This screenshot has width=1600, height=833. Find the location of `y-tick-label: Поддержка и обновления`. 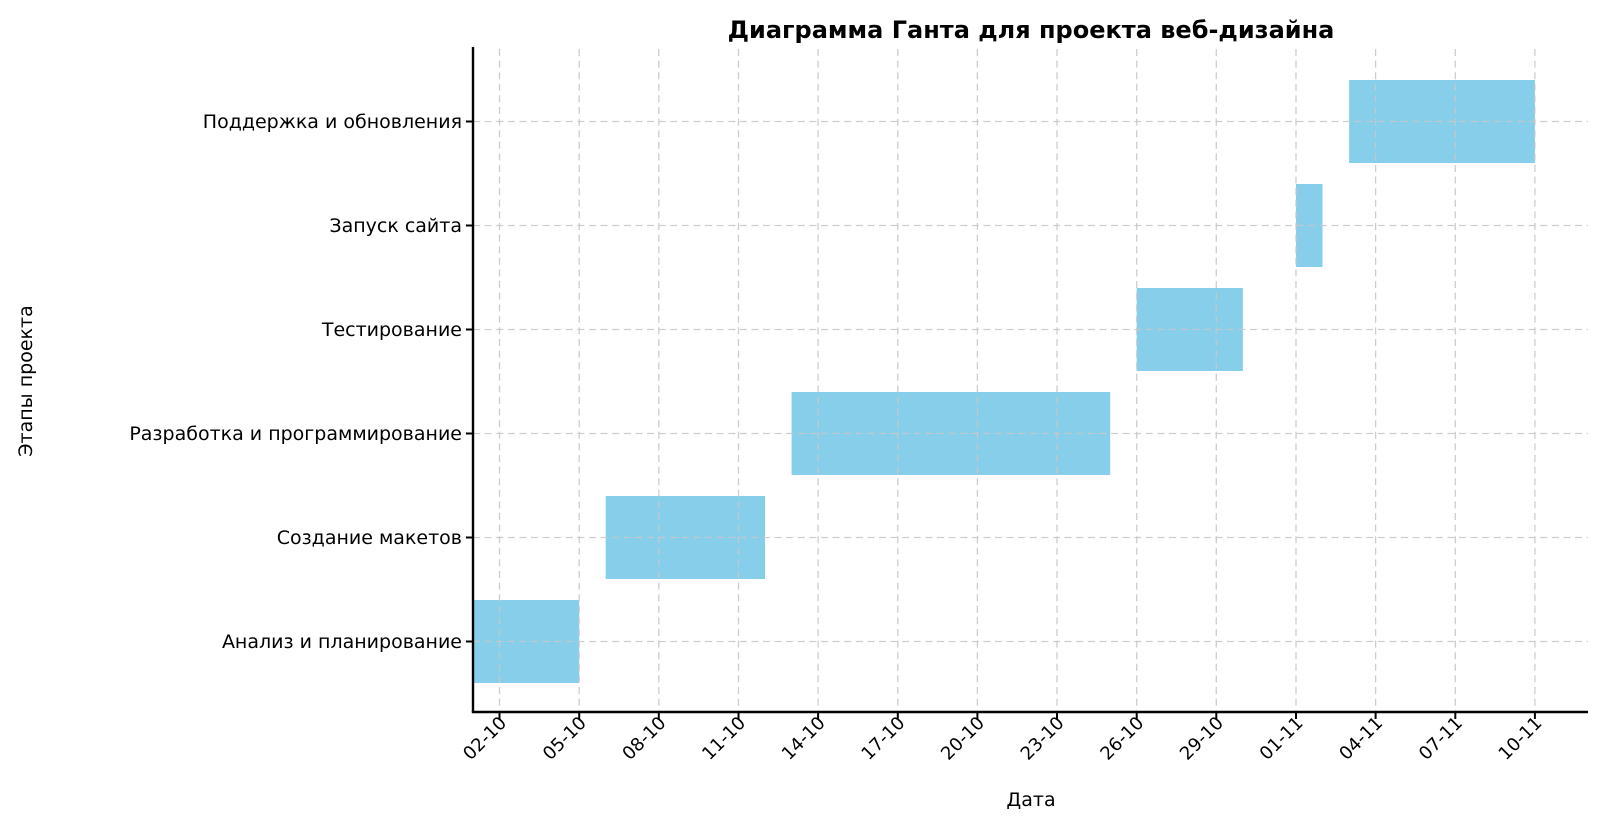

y-tick-label: Поддержка и обновления is located at coordinates (332, 122).